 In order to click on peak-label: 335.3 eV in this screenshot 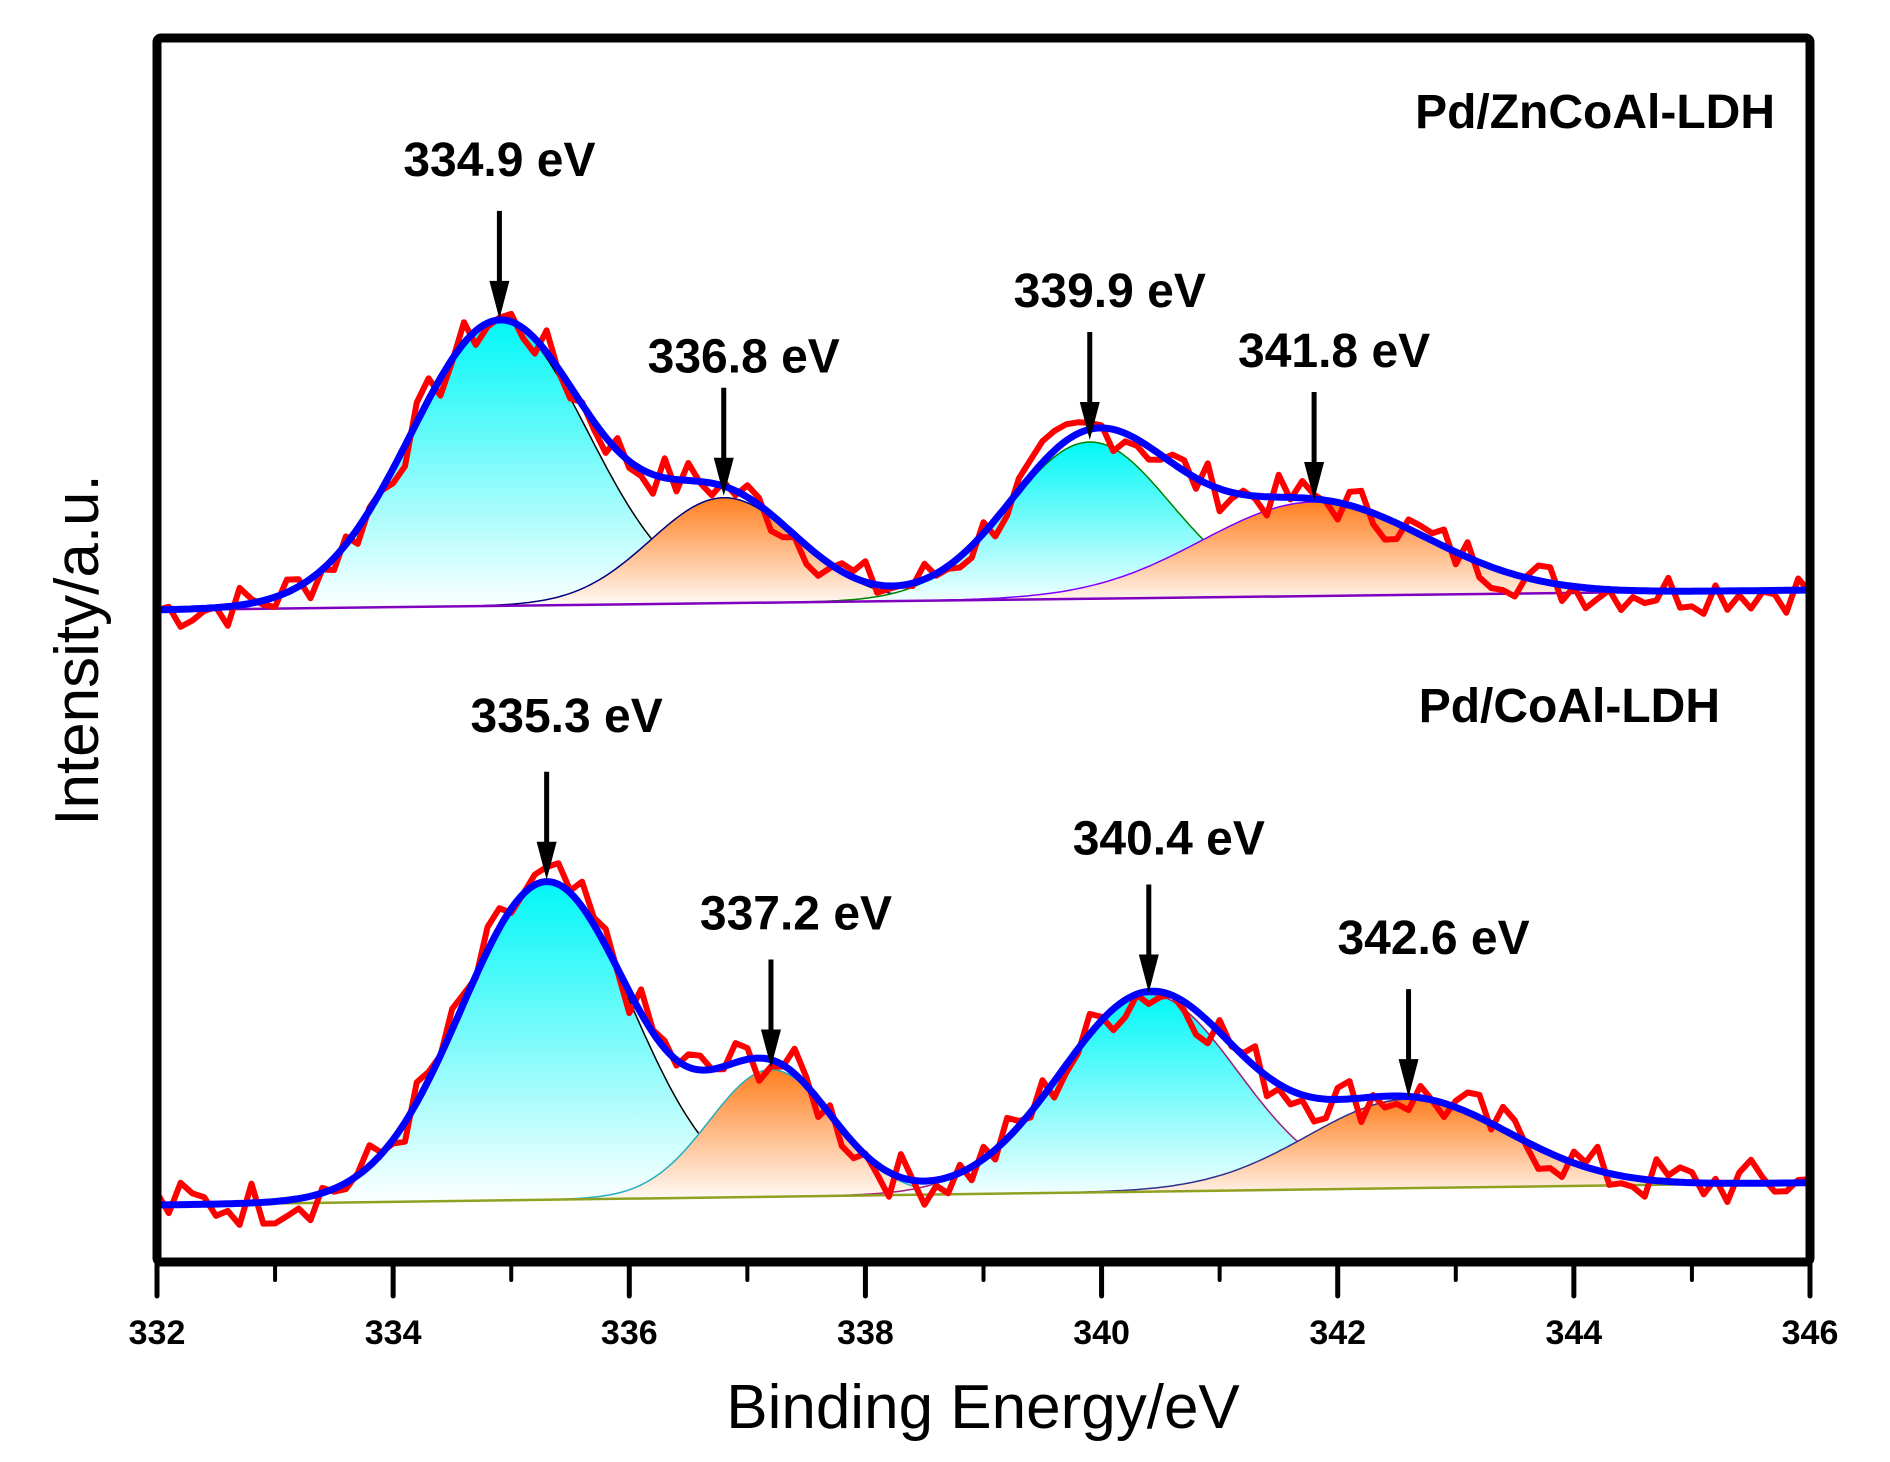, I will do `click(567, 716)`.